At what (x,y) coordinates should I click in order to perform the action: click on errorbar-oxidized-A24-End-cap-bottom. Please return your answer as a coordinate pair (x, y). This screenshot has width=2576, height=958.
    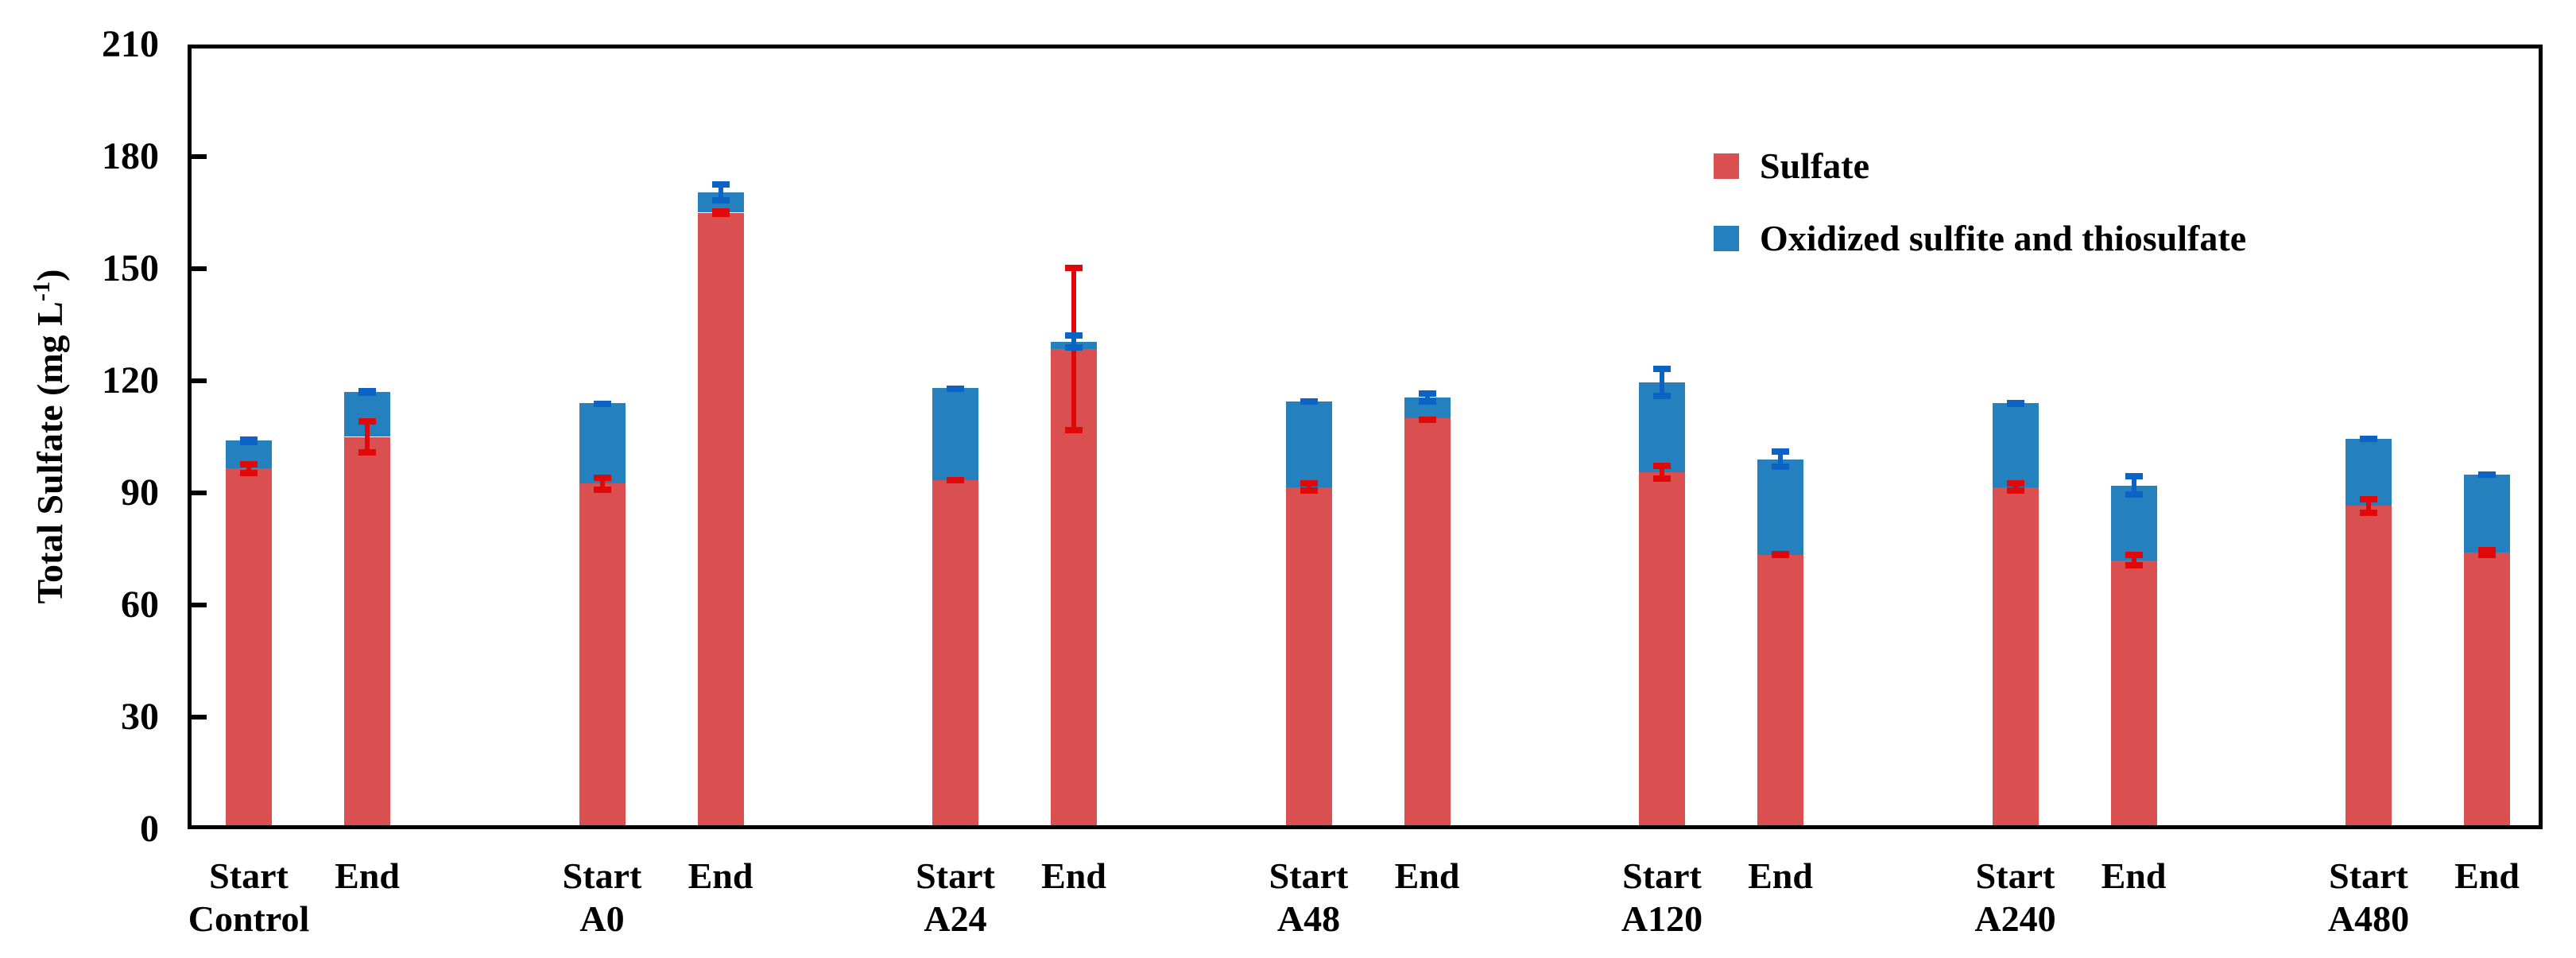
    Looking at the image, I should click on (1074, 347).